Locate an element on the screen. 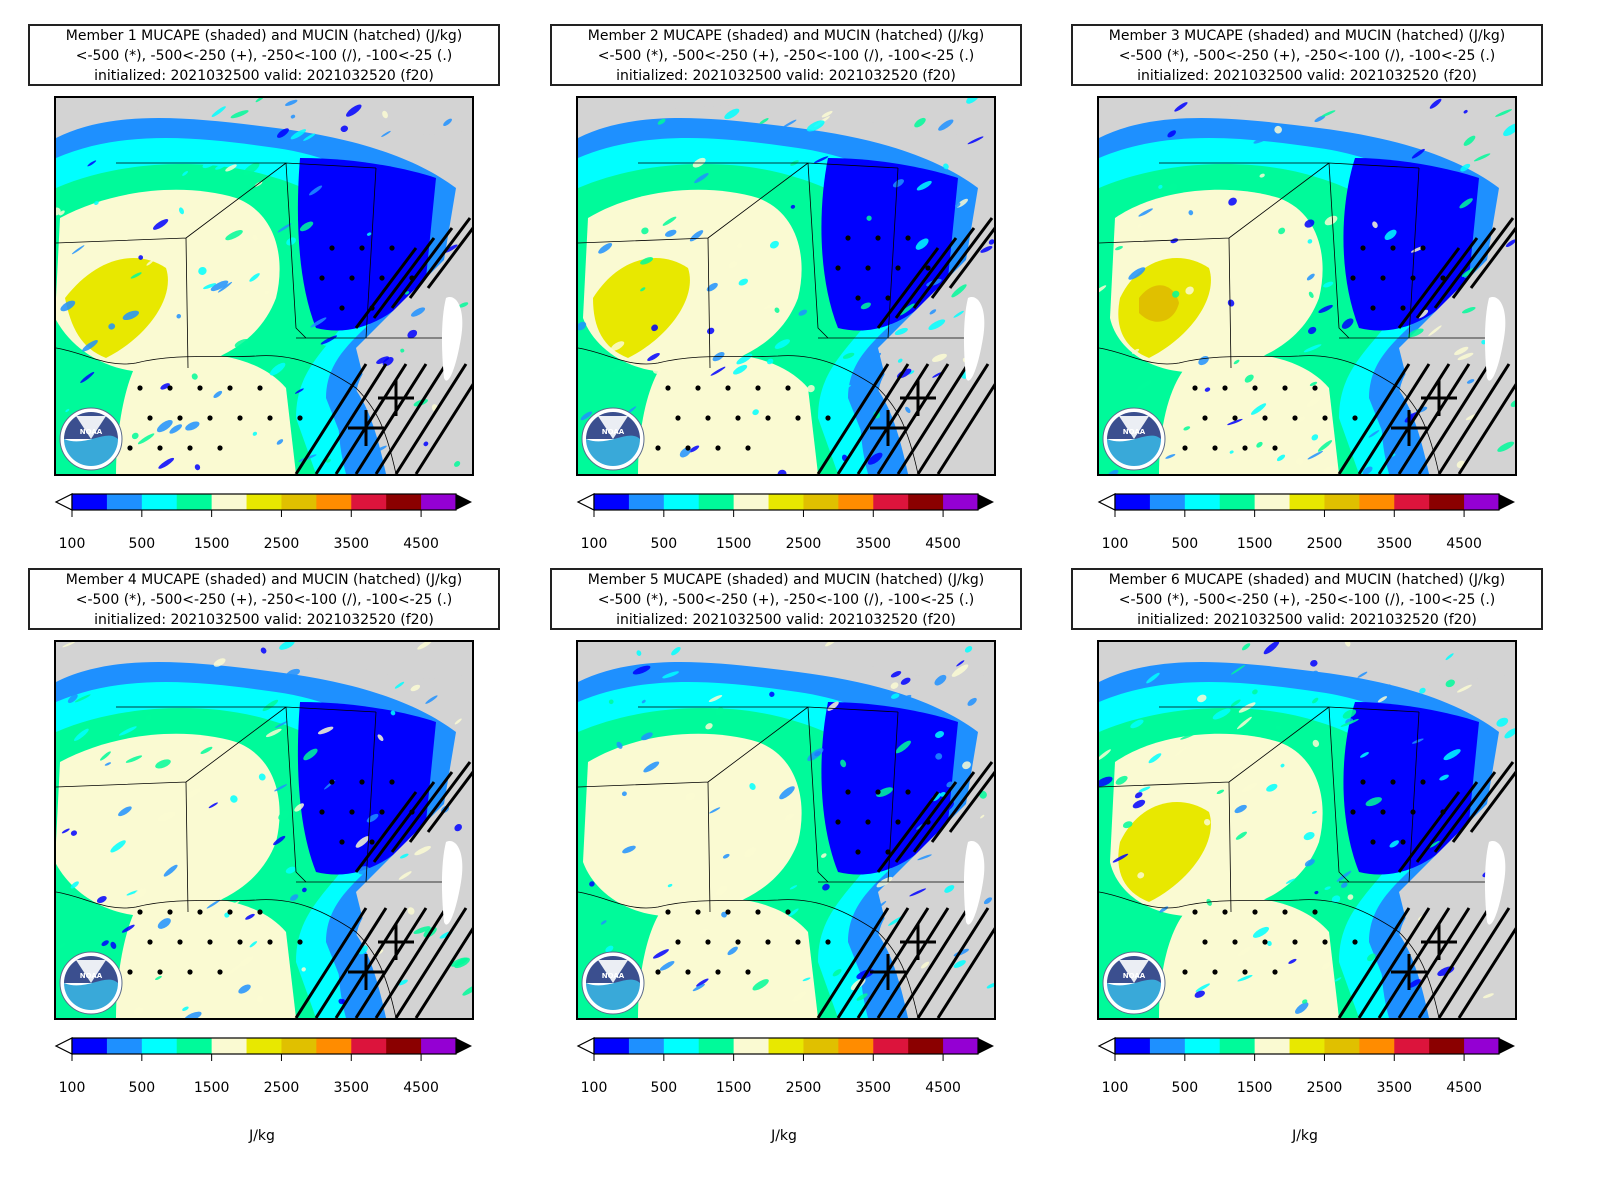  colorbar-unit-label-6: J/kg is located at coordinates (1305, 1136).